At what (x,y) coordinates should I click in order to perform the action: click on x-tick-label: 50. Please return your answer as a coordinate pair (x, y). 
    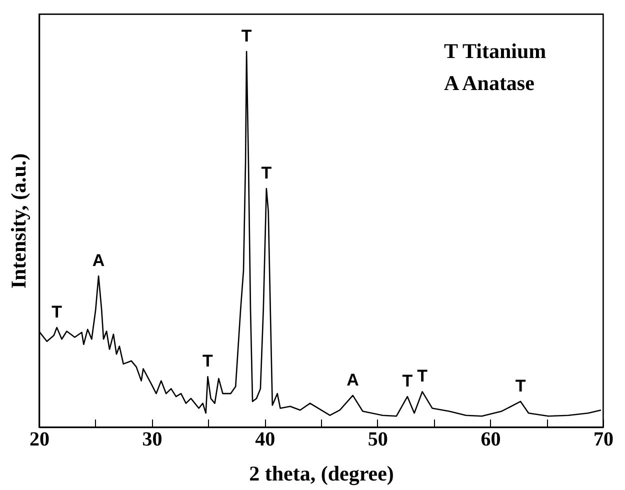
    Looking at the image, I should click on (378, 439).